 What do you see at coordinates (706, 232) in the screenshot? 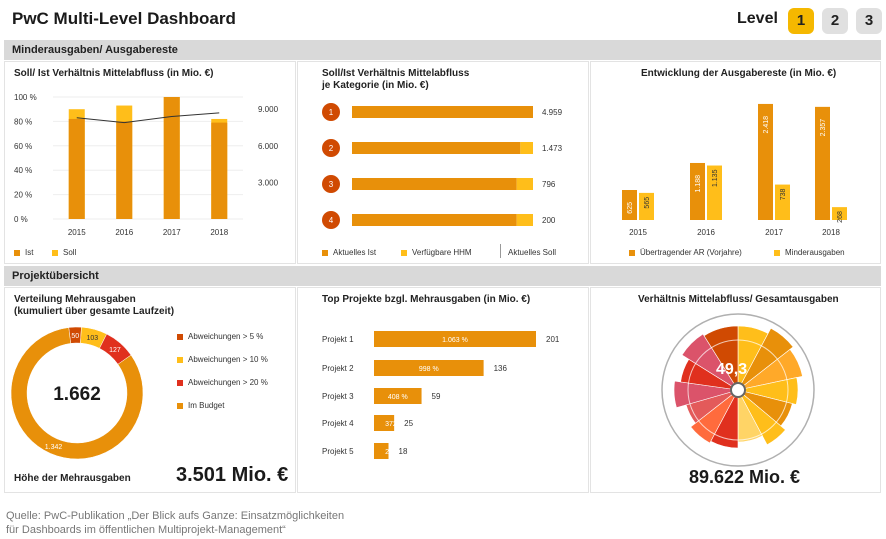
I see `x-tick-label: 2016` at bounding box center [706, 232].